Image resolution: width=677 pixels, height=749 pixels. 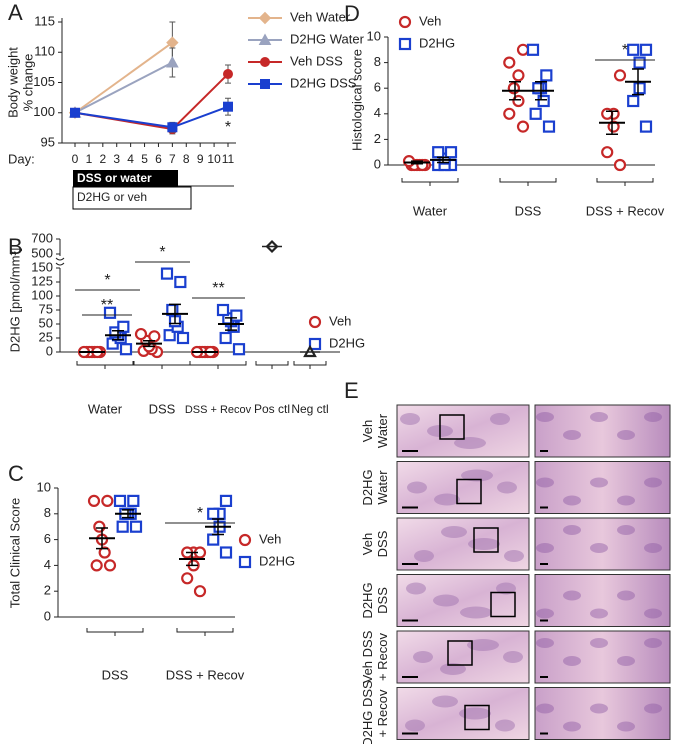 I want to click on x-tick-label: Pos ctl, so click(x=272, y=409).